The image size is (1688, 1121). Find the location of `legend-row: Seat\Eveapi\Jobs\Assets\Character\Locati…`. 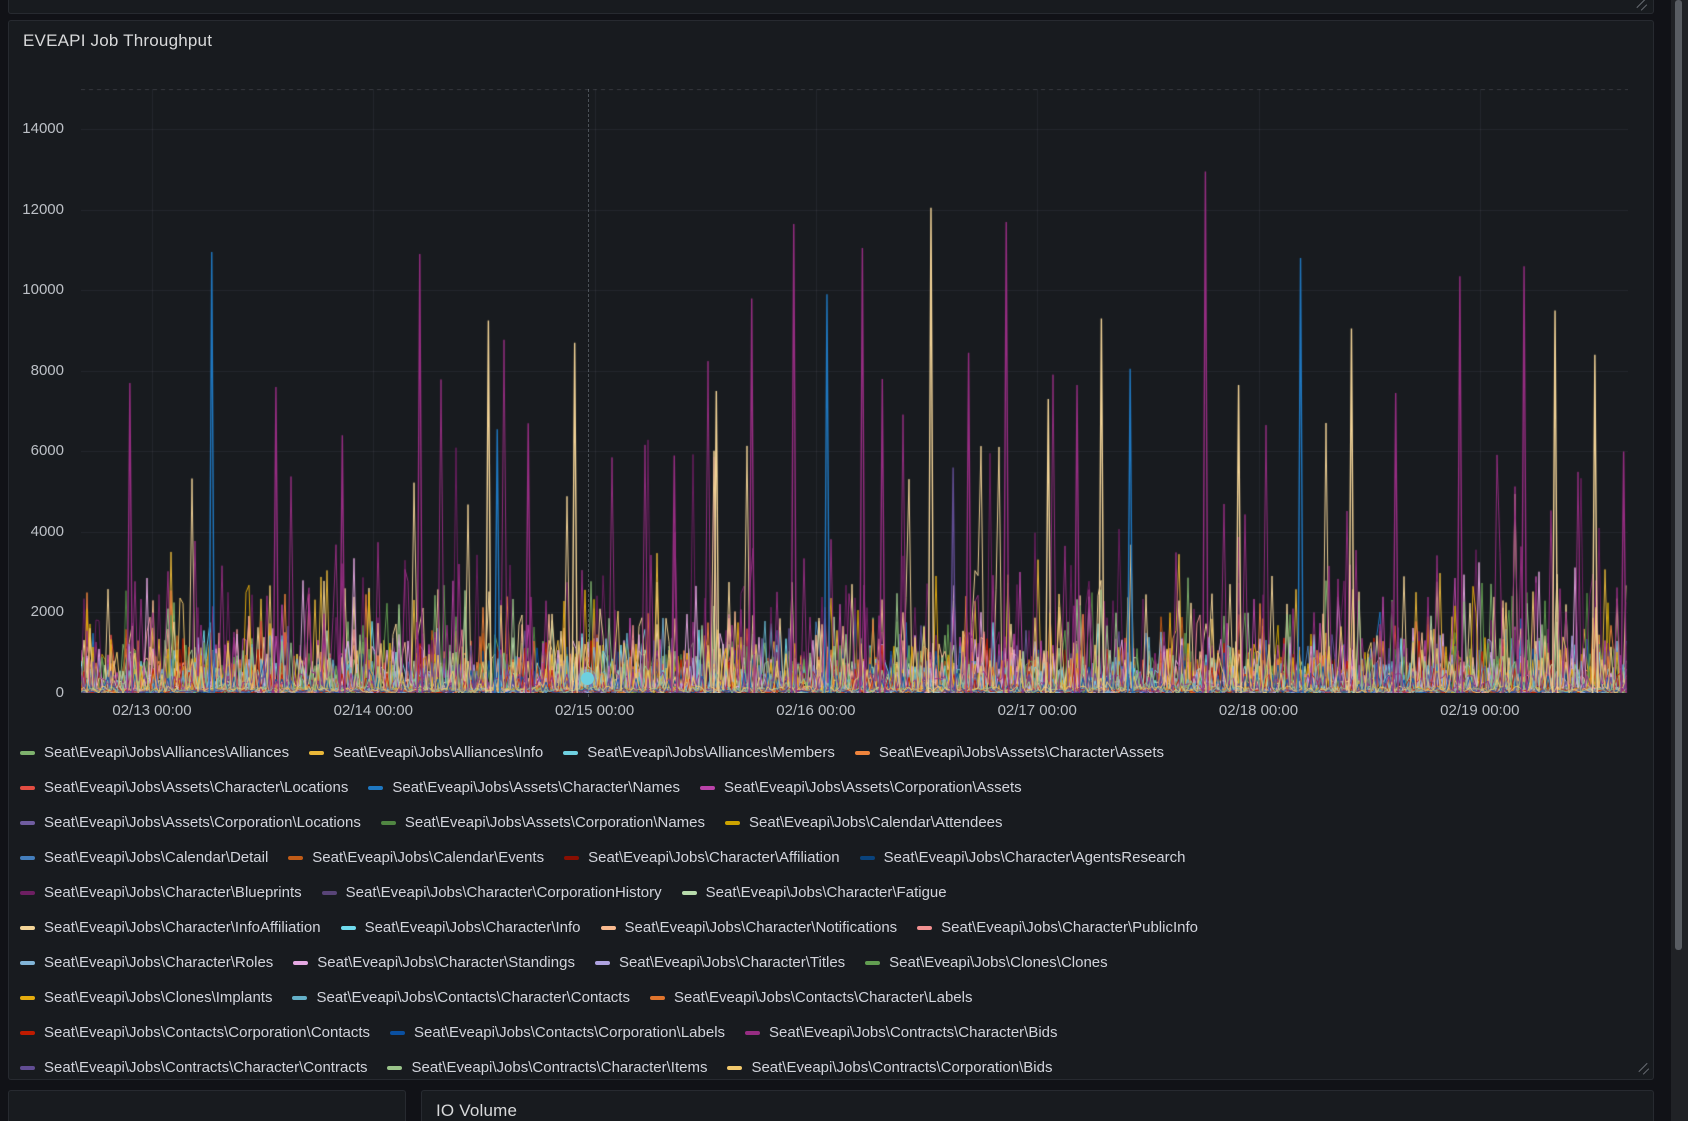

legend-row: Seat\Eveapi\Jobs\Assets\Character\Locati… is located at coordinates (829, 787).